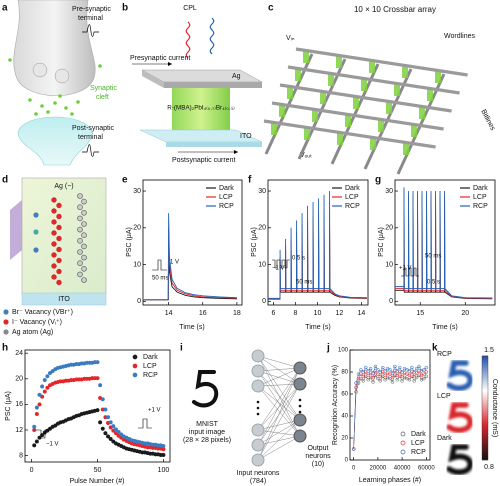  What do you see at coordinates (40, 70) in the screenshot?
I see `vesicle` at bounding box center [40, 70].